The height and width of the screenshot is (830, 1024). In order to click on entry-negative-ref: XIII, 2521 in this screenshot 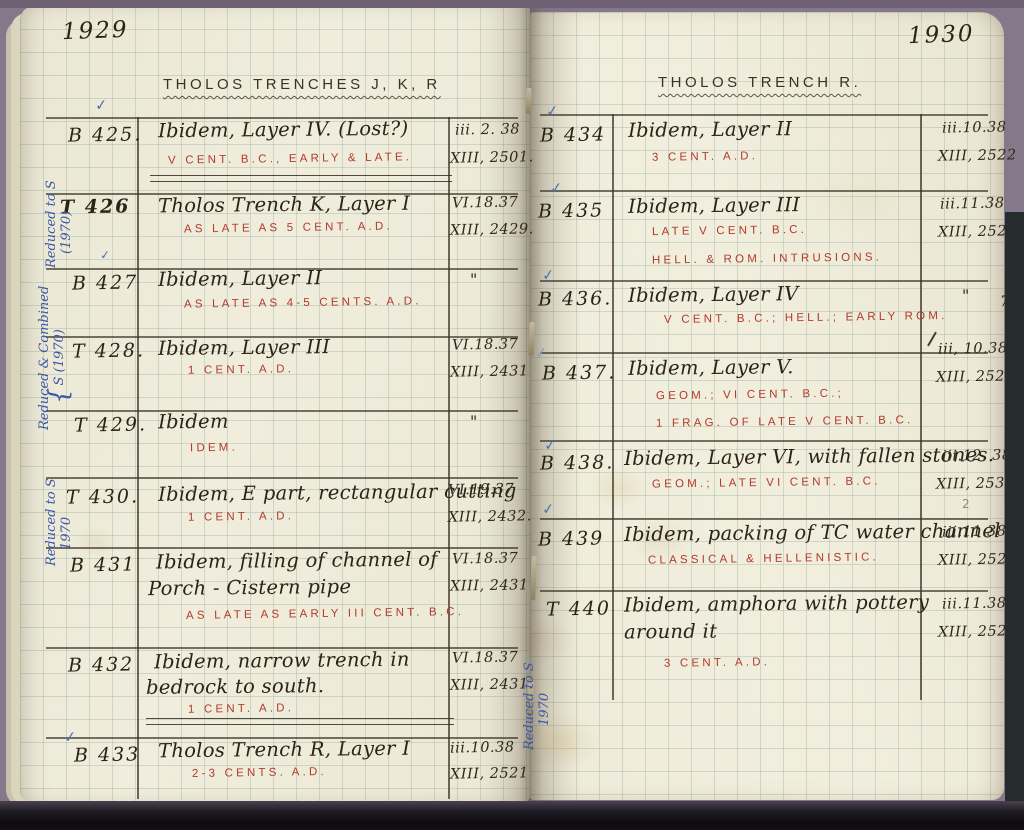, I will do `click(489, 774)`.